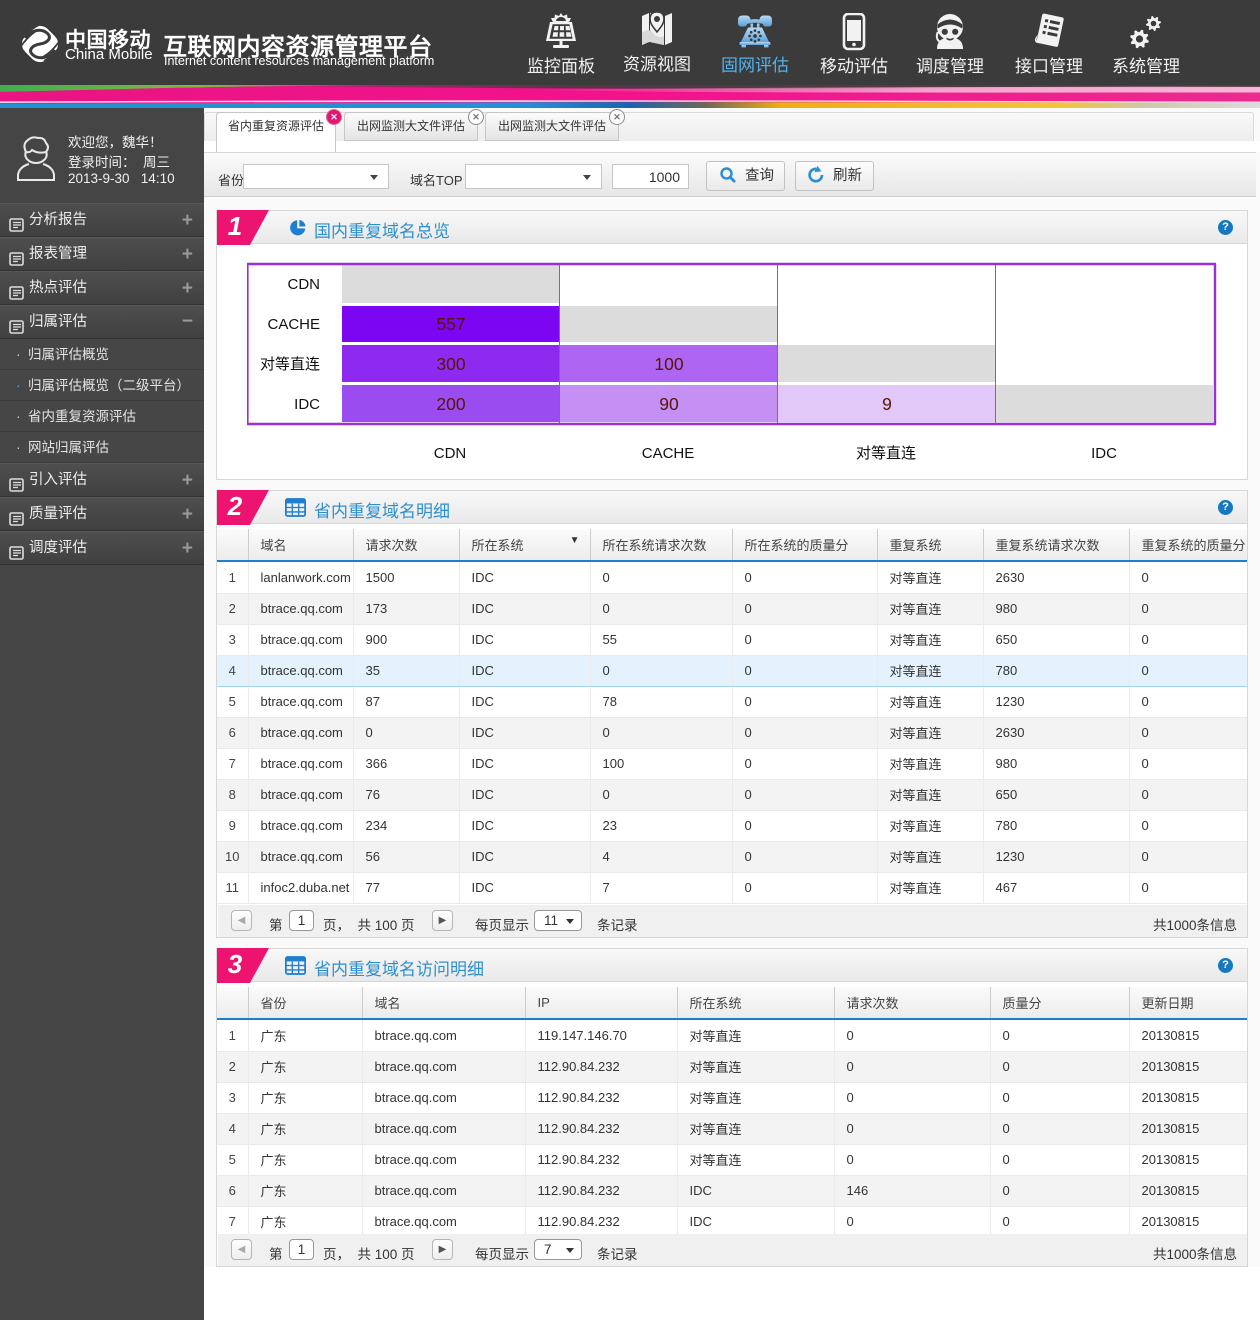 This screenshot has width=1260, height=1320. What do you see at coordinates (450, 324) in the screenshot?
I see `svg-text: 557` at bounding box center [450, 324].